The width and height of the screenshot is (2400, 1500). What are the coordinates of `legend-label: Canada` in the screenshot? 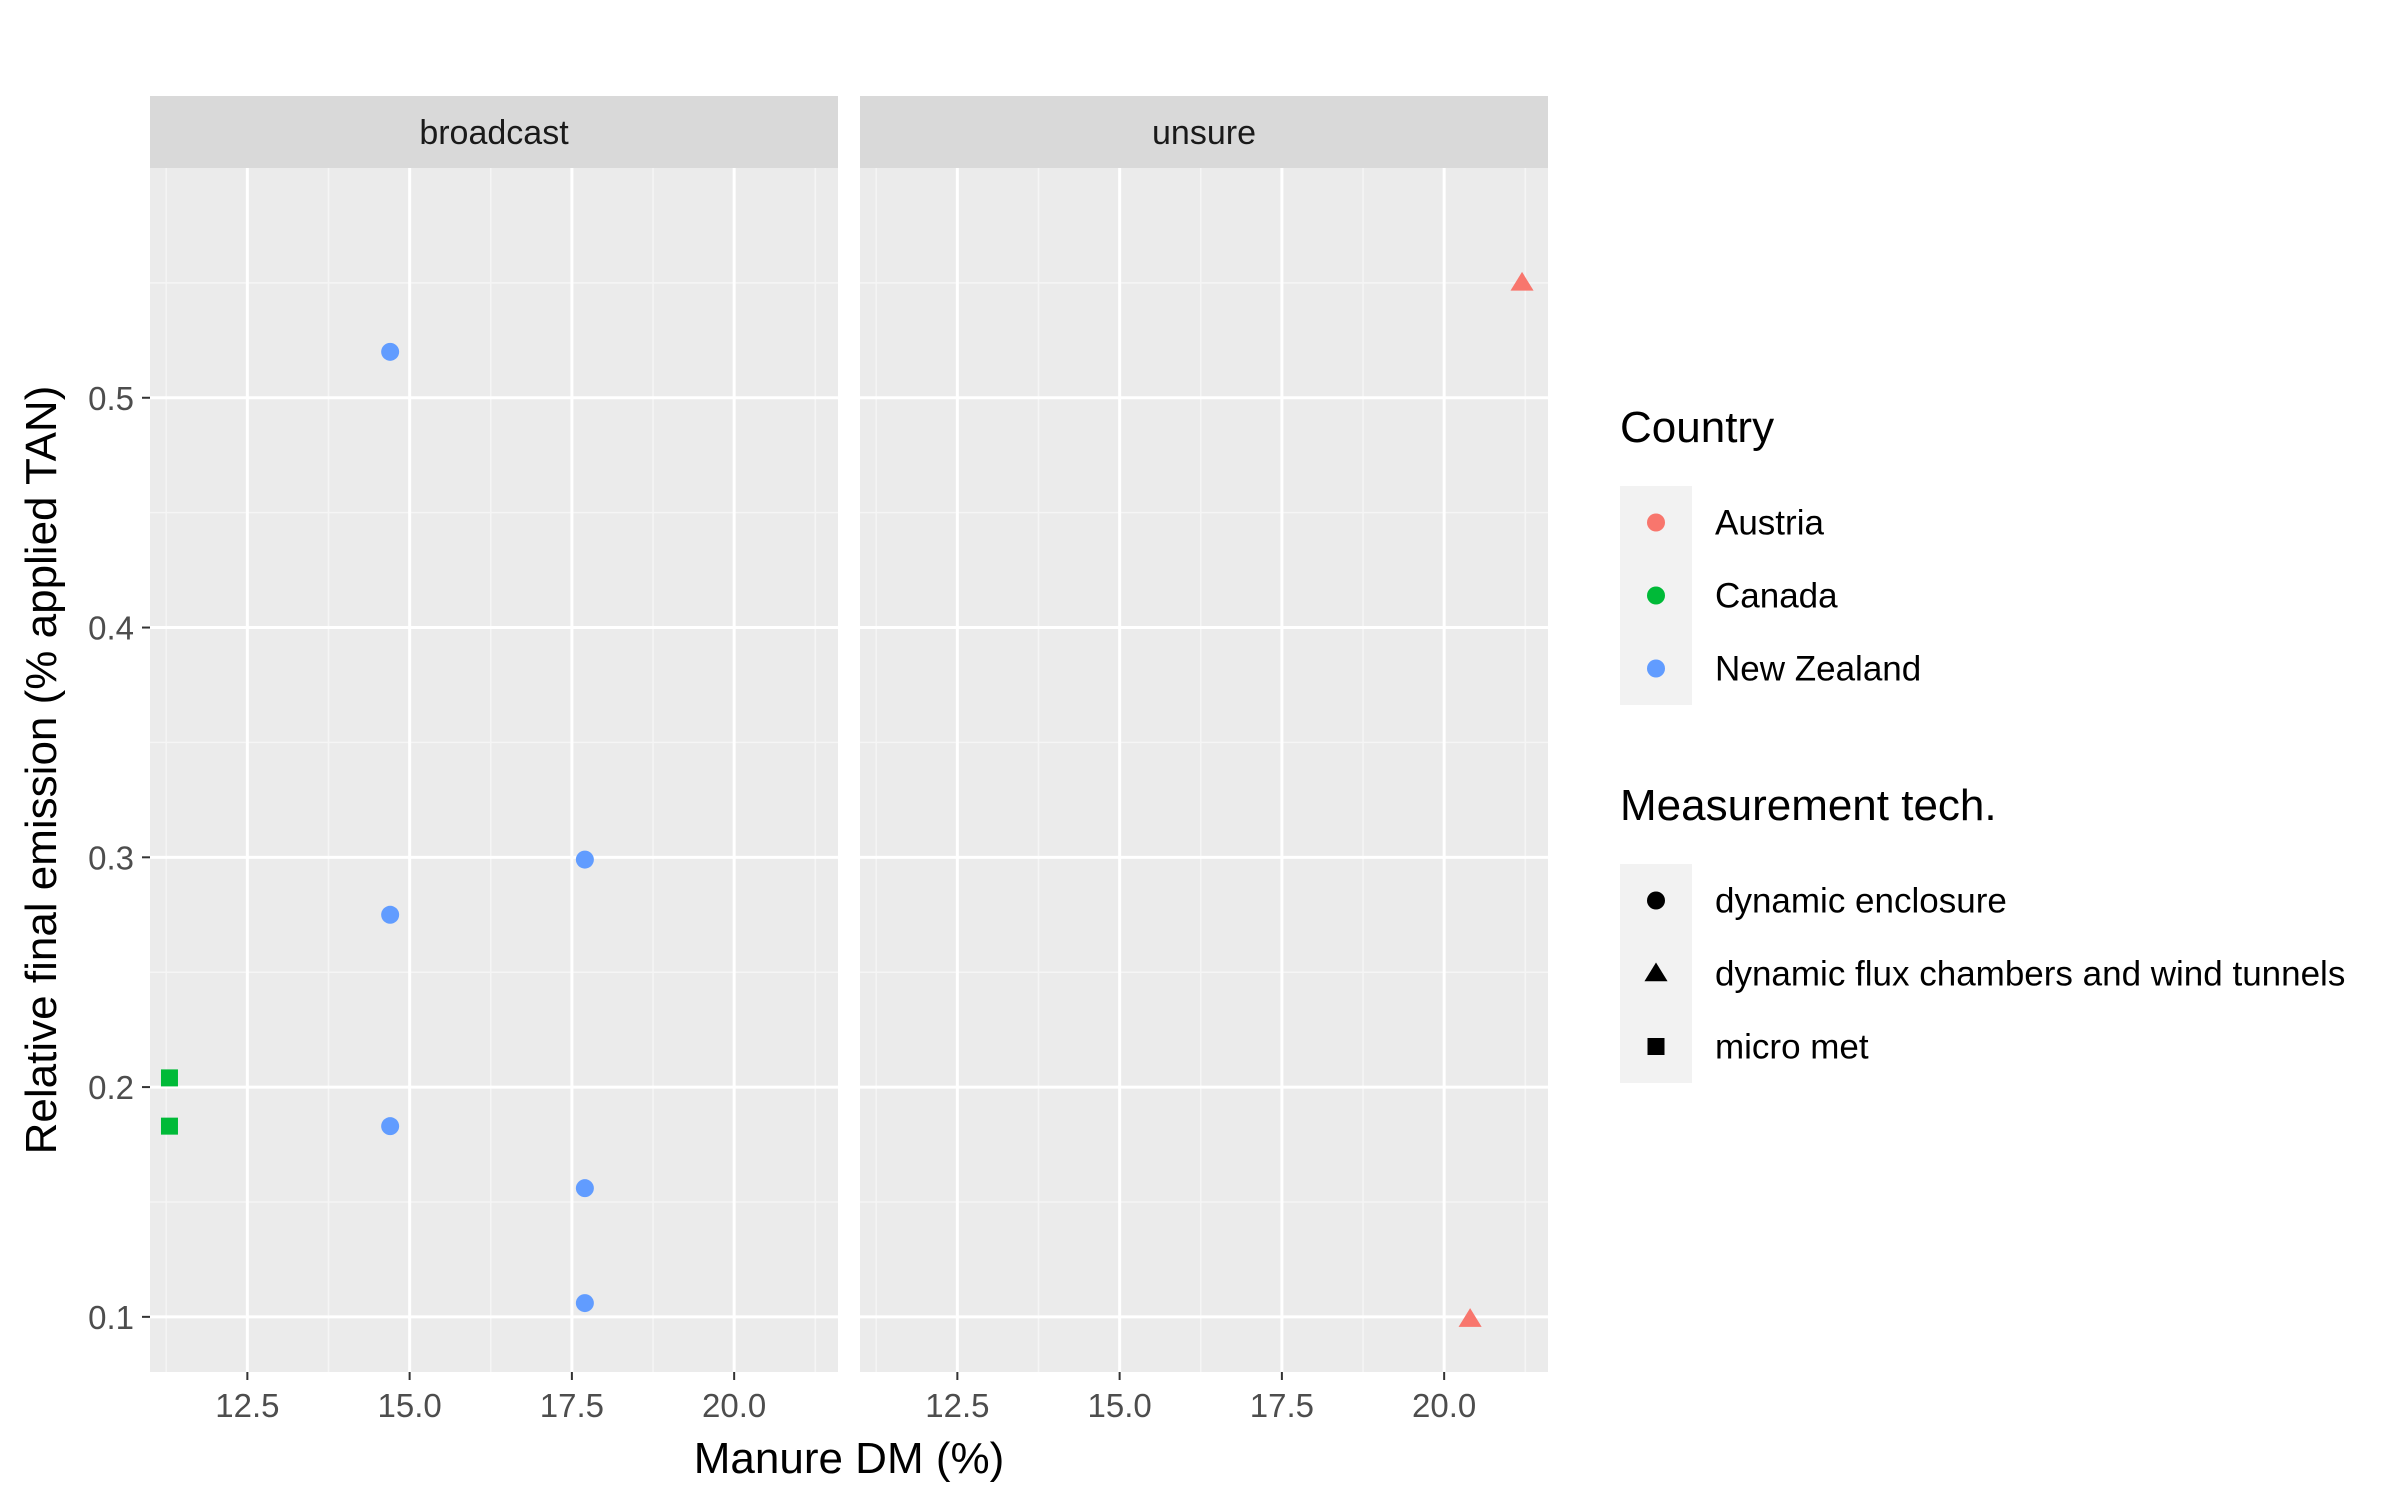 It's located at (1776, 596).